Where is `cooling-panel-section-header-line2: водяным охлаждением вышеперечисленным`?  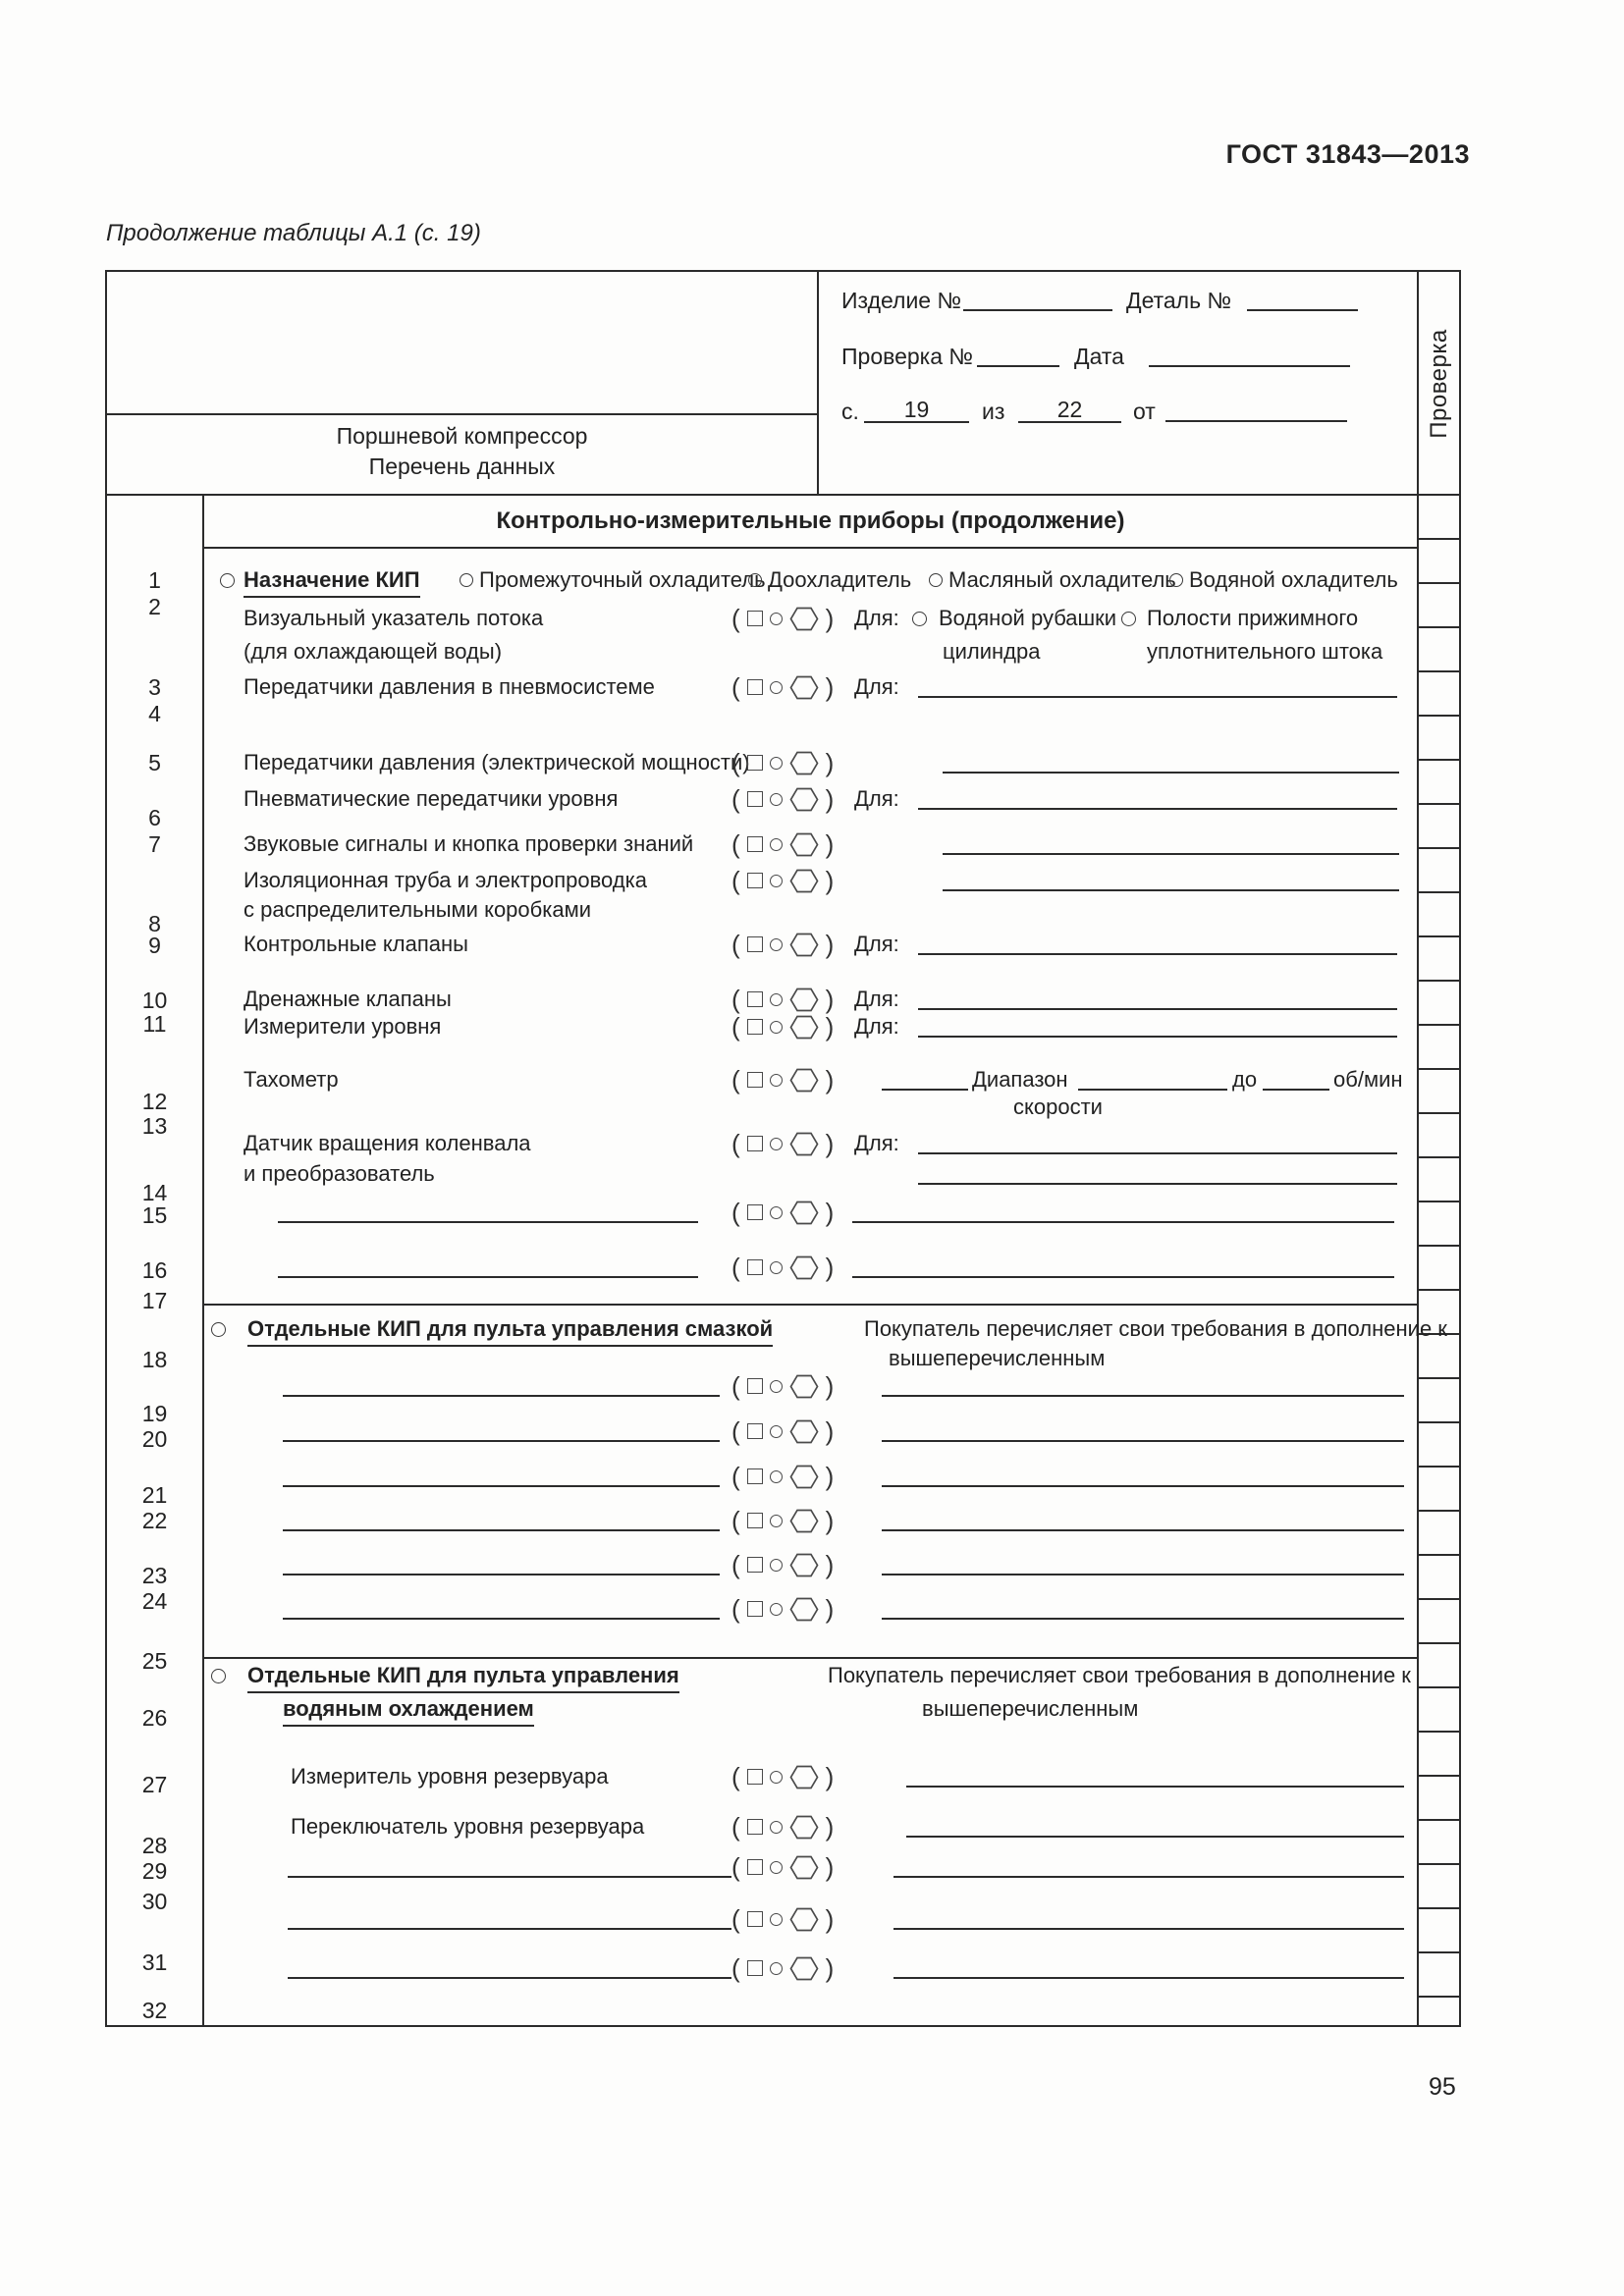 cooling-panel-section-header-line2: водяным охлаждением вышеперечисленным is located at coordinates (810, 1710).